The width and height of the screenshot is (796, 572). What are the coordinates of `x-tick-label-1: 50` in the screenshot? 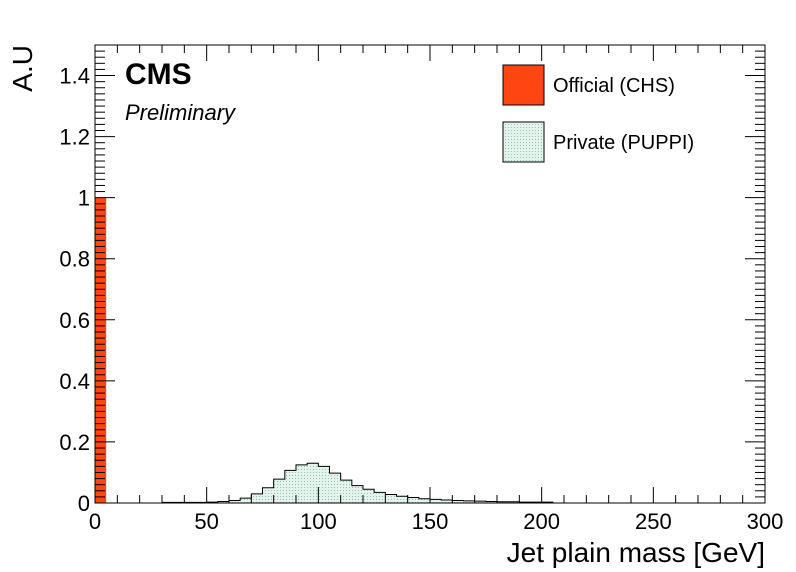 It's located at (206, 521).